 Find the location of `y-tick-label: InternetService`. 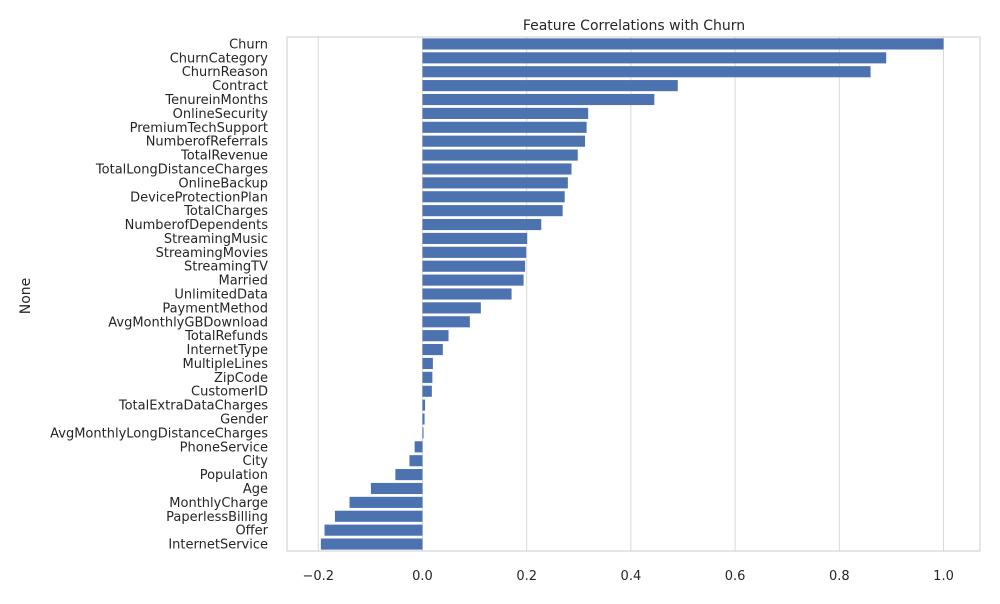

y-tick-label: InternetService is located at coordinates (218, 545).